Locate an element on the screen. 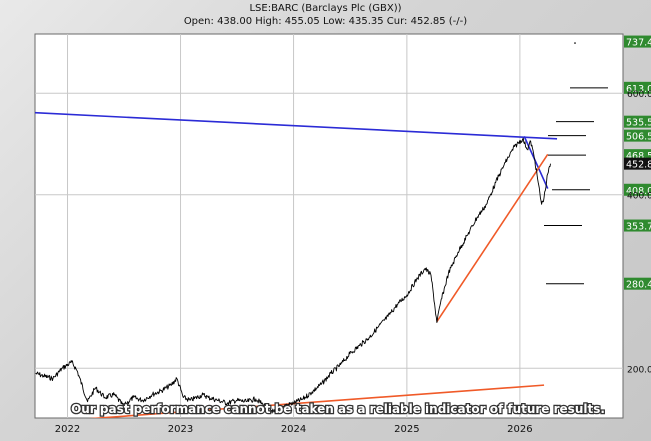 Image resolution: width=651 pixels, height=441 pixels. price-tag-label: 737.4 is located at coordinates (638, 43).